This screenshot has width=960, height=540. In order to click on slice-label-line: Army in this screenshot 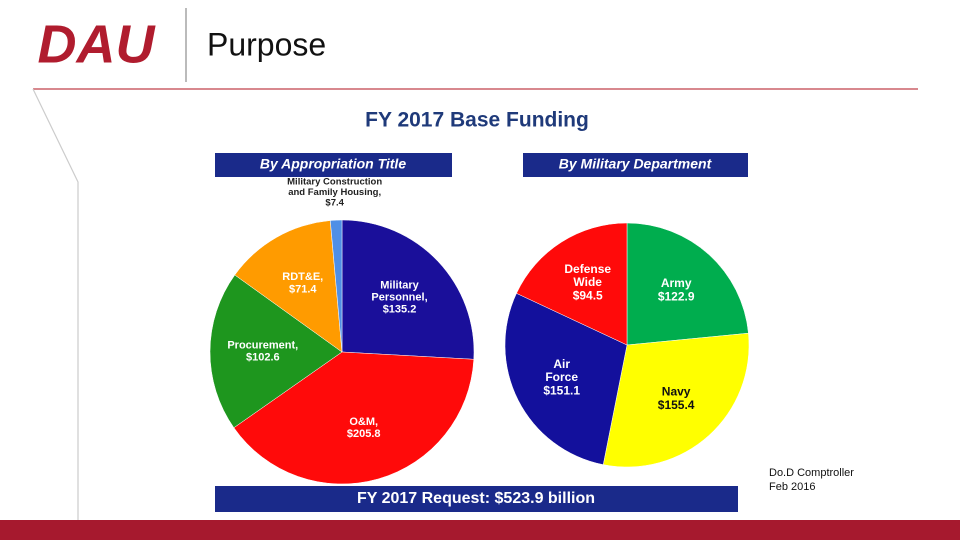, I will do `click(676, 283)`.